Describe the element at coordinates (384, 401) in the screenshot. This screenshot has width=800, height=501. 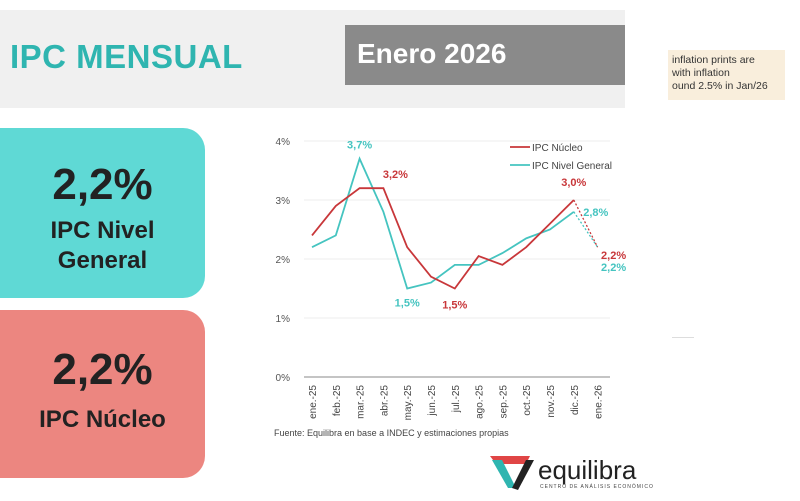
I see `x-tick-label: abr.-25` at that location.